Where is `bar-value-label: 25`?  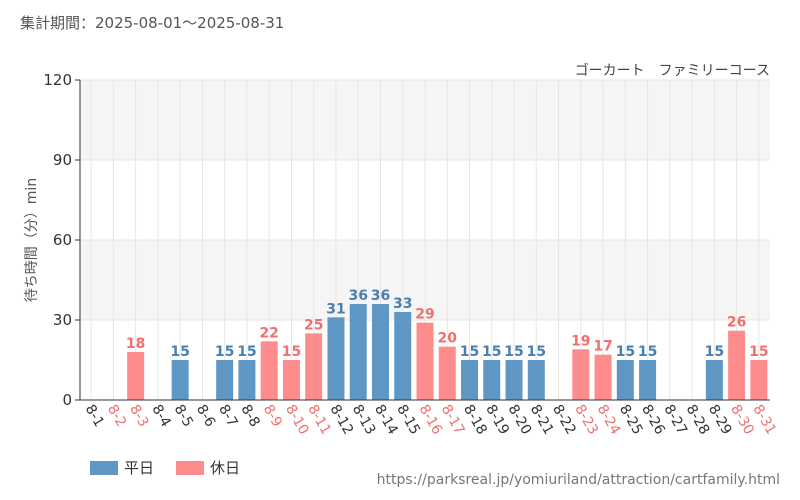
bar-value-label: 25 is located at coordinates (313, 325).